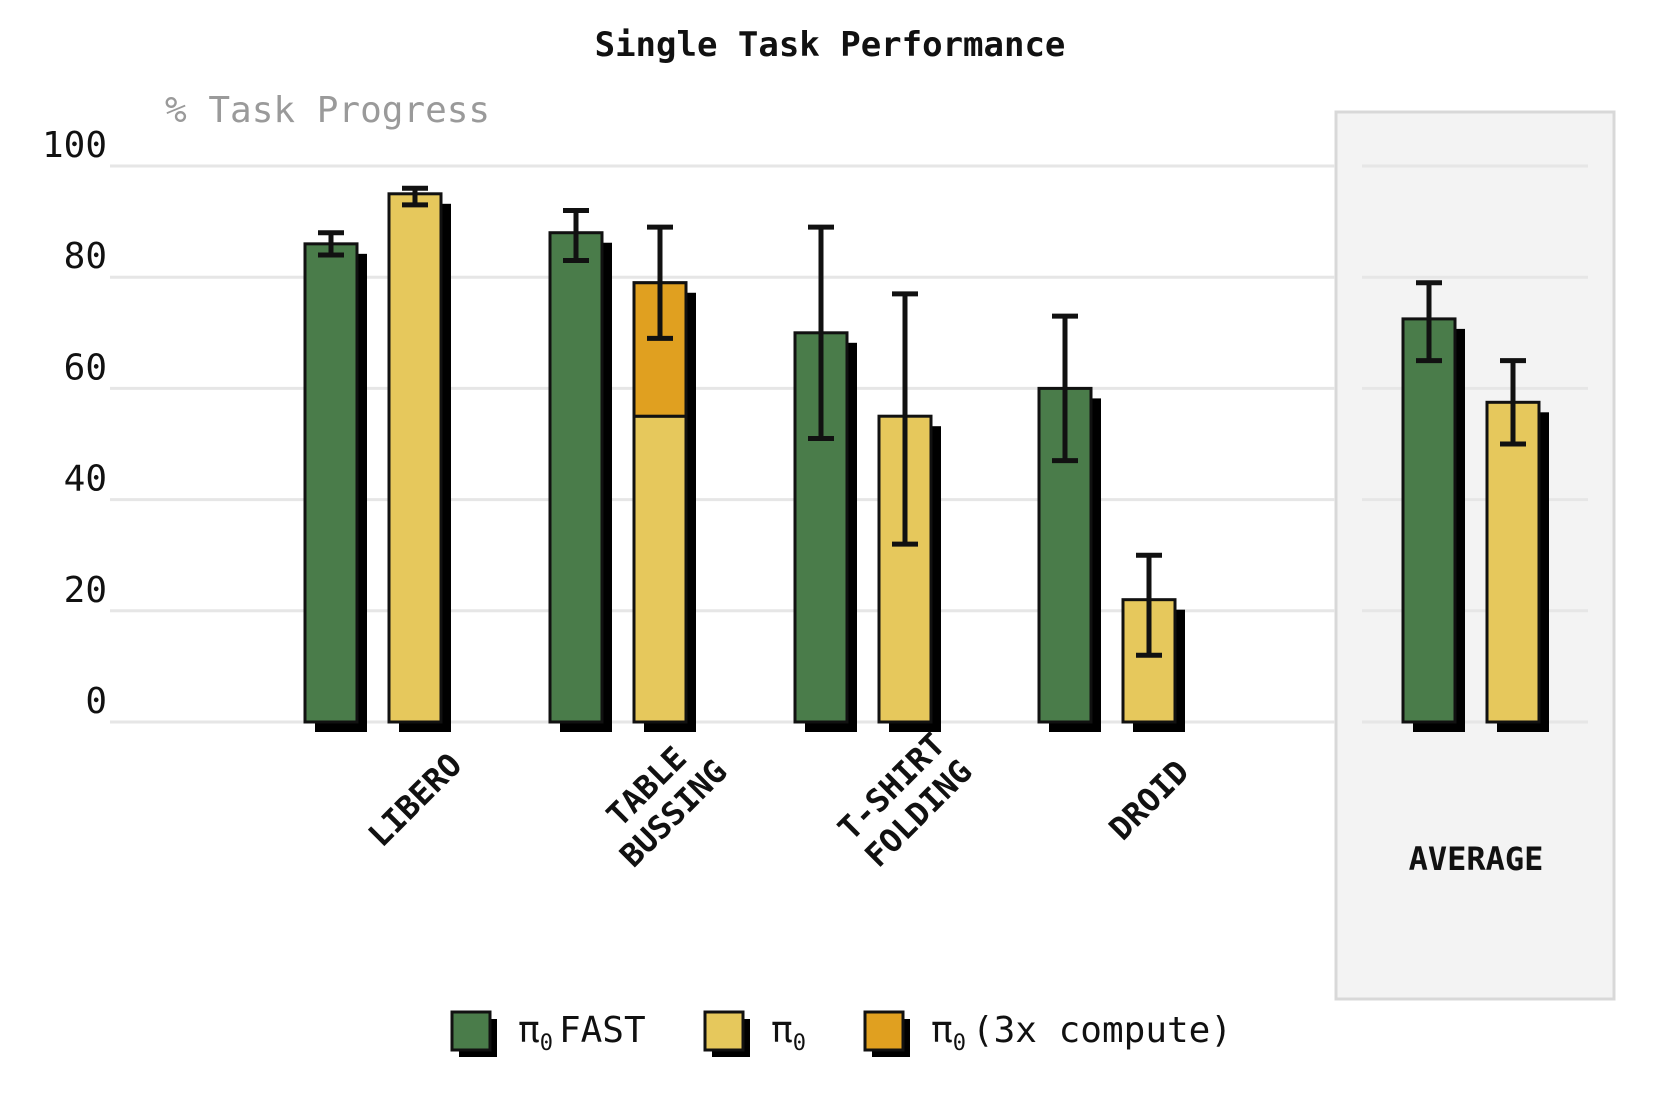 The image size is (1661, 1104). I want to click on y-axis-ticks: 0 20 40 60 80 100, so click(74, 423).